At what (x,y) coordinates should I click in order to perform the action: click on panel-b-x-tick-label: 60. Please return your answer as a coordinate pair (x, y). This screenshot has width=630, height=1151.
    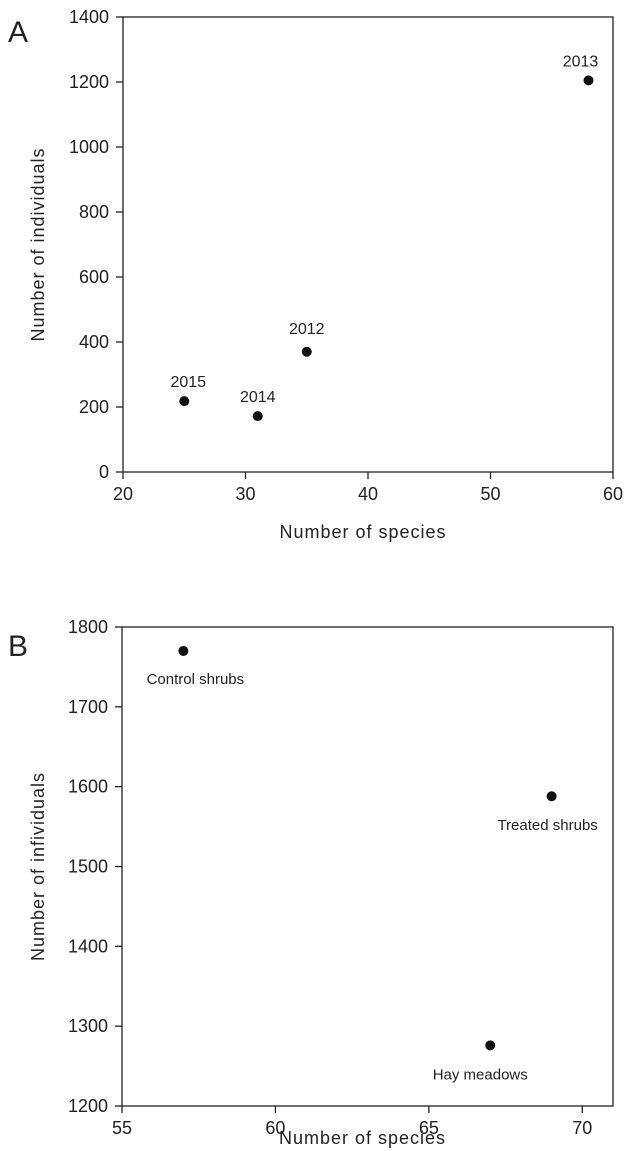
    Looking at the image, I should click on (275, 1128).